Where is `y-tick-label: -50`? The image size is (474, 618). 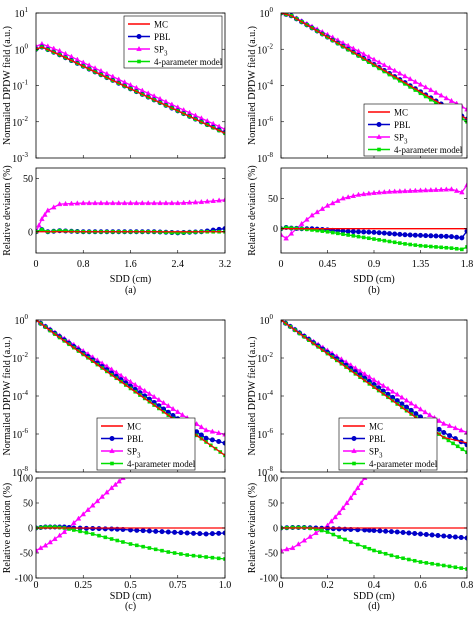
y-tick-label: -50 is located at coordinates (271, 554).